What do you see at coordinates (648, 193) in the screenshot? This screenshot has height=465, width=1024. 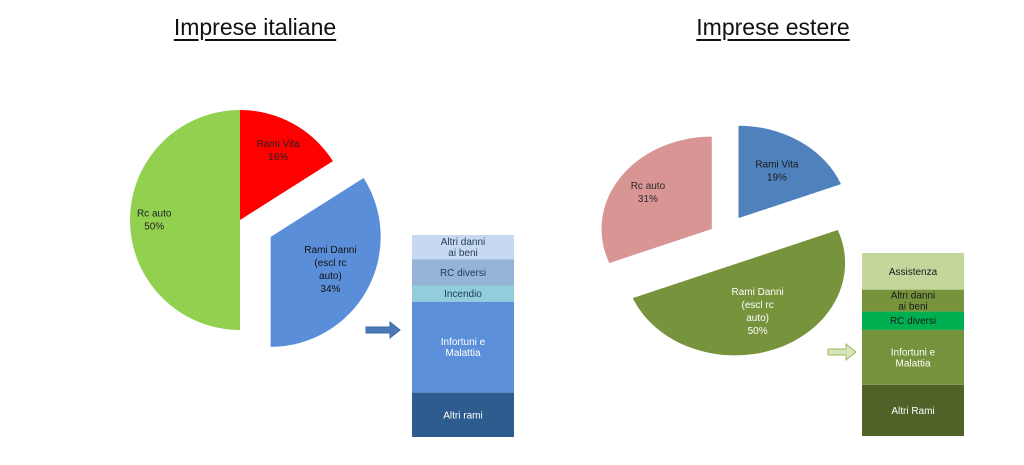 I see `pie-label-rc-auto: Rc auto 31%` at bounding box center [648, 193].